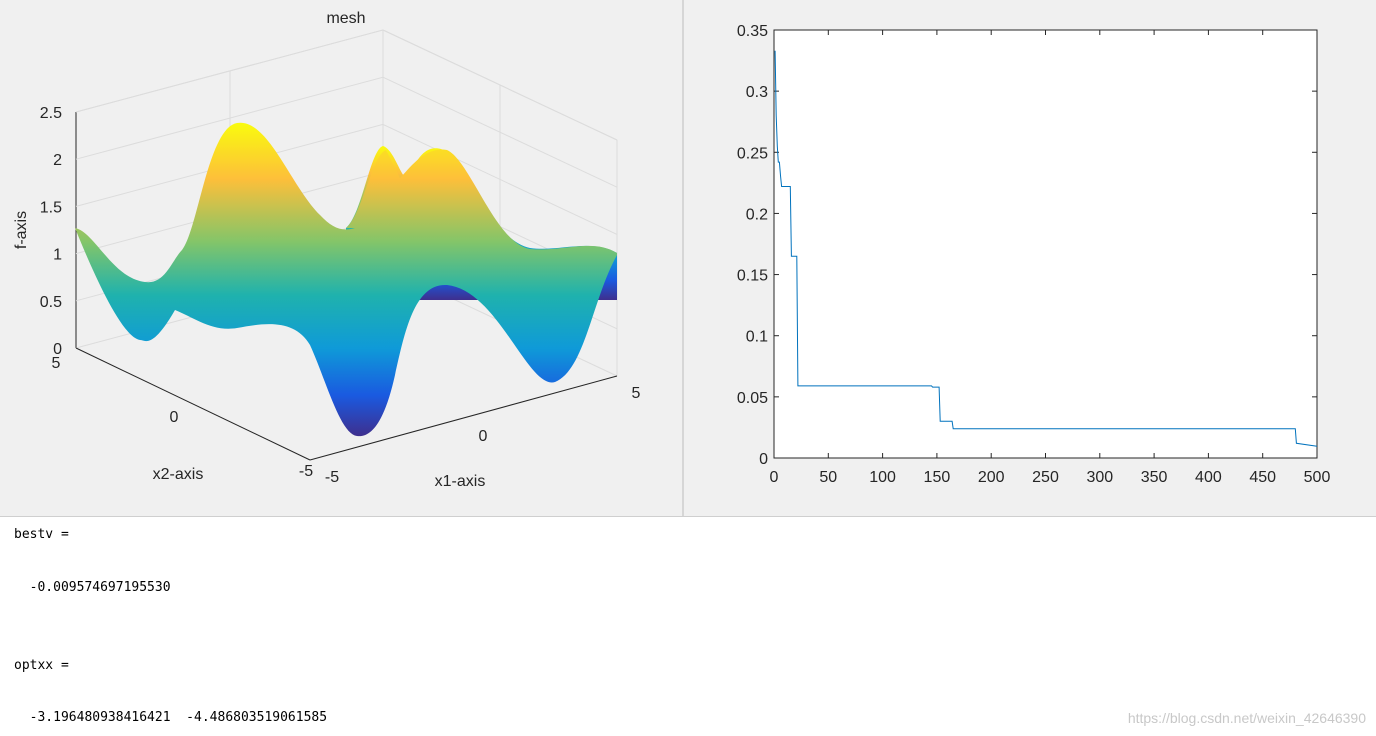  Describe the element at coordinates (41, 665) in the screenshot. I see `optxx-label: optxx =` at that location.